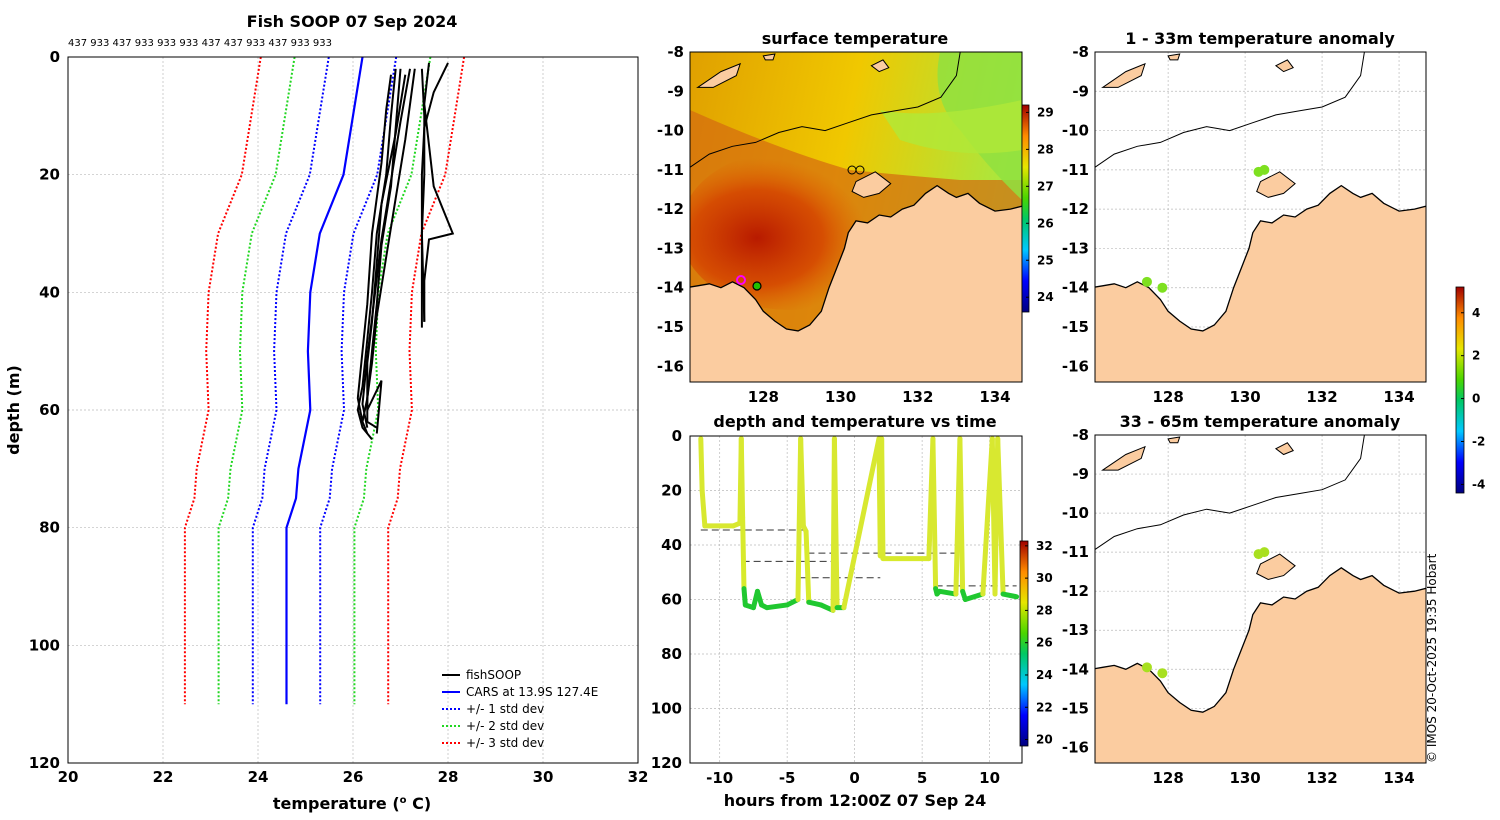  Describe the element at coordinates (1045, 186) in the screenshot. I see `sst-cb-tick-27: 27` at that location.